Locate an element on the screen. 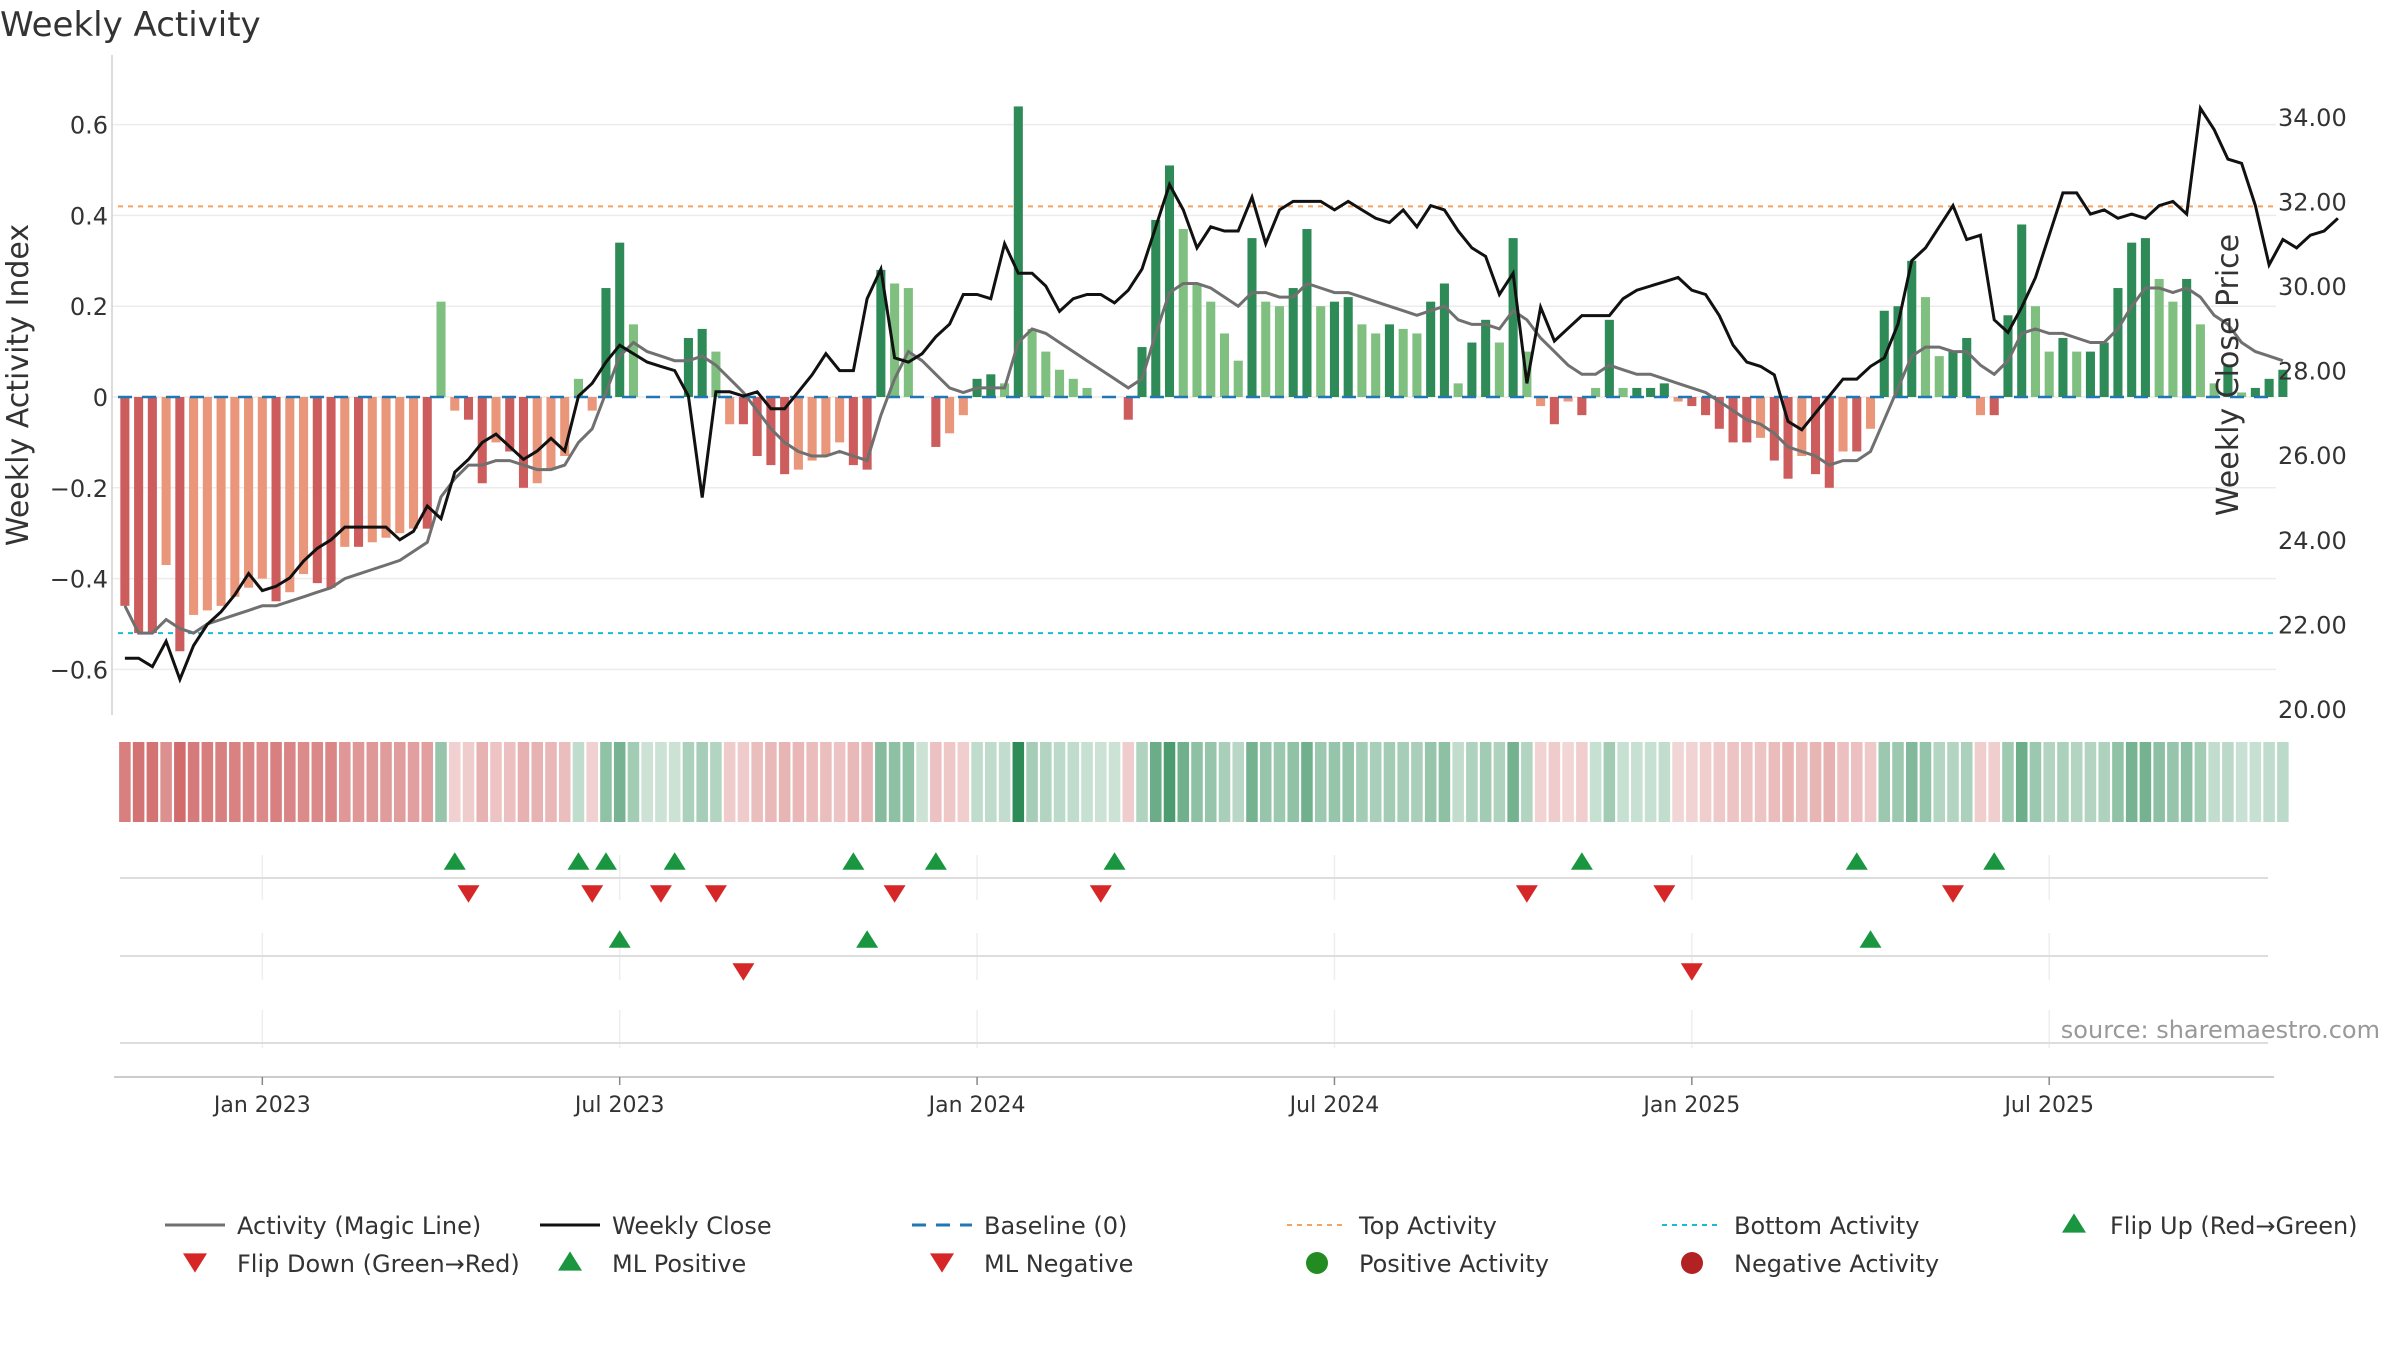 This screenshot has width=2400, height=1350. legend-item-2: Baseline (0) is located at coordinates (1019, 1226).